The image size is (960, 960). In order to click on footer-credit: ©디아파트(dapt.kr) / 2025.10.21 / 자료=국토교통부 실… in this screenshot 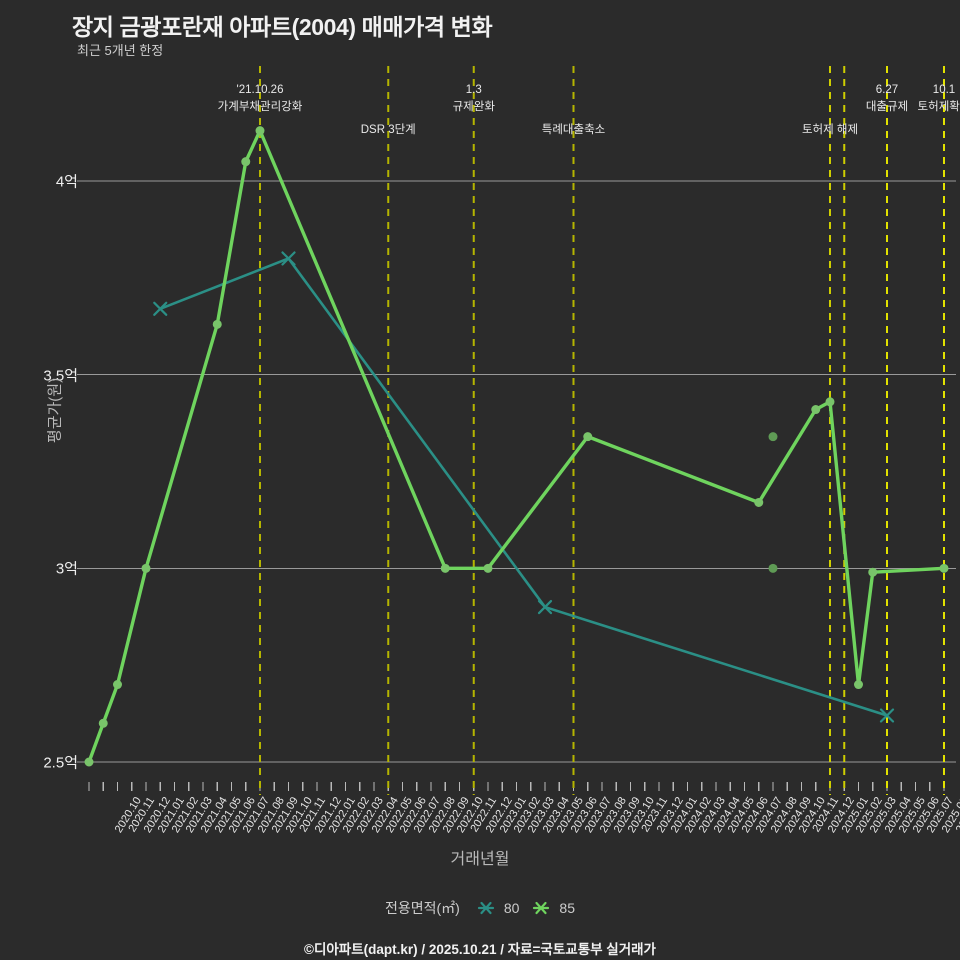, I will do `click(480, 949)`.